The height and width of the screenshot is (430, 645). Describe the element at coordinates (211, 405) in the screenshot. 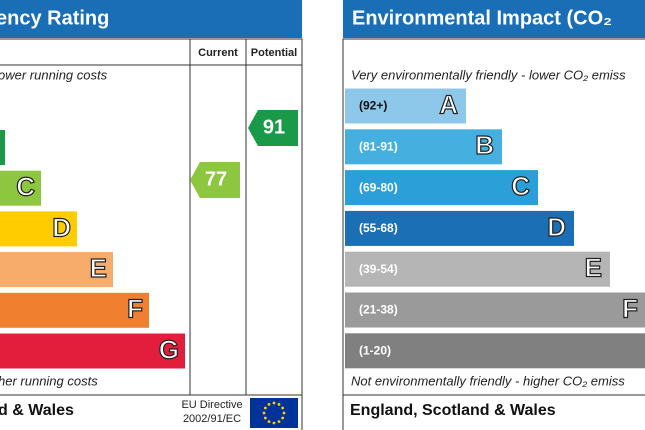

I see `directive: EU Directive` at that location.